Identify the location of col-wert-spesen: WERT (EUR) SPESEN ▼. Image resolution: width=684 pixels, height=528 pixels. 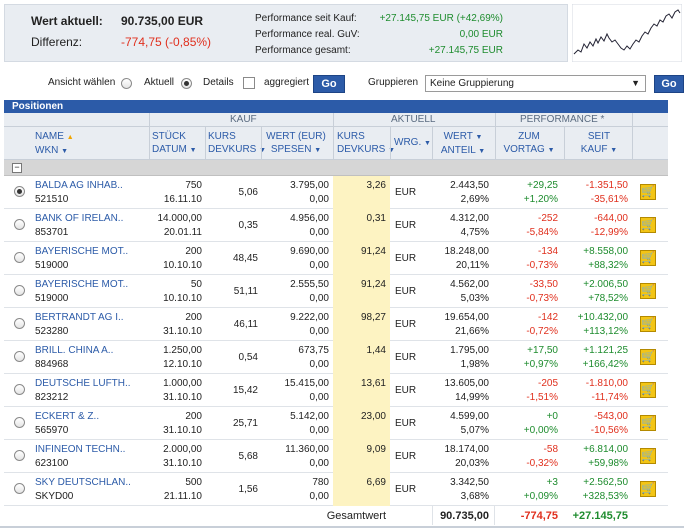
(296, 143).